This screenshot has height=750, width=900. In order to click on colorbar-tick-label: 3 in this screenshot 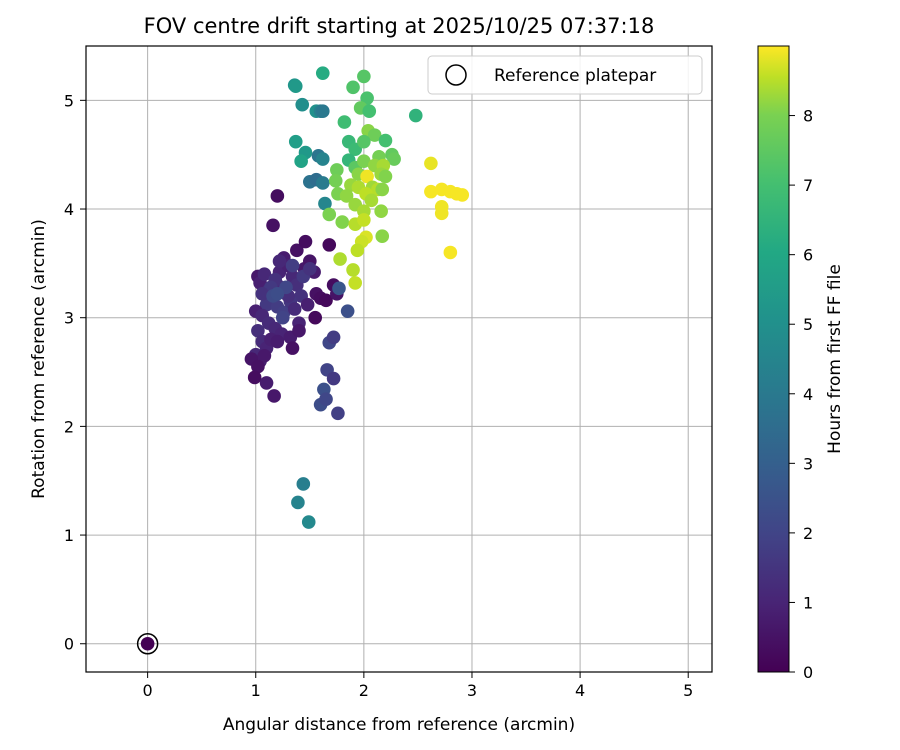, I will do `click(808, 463)`.